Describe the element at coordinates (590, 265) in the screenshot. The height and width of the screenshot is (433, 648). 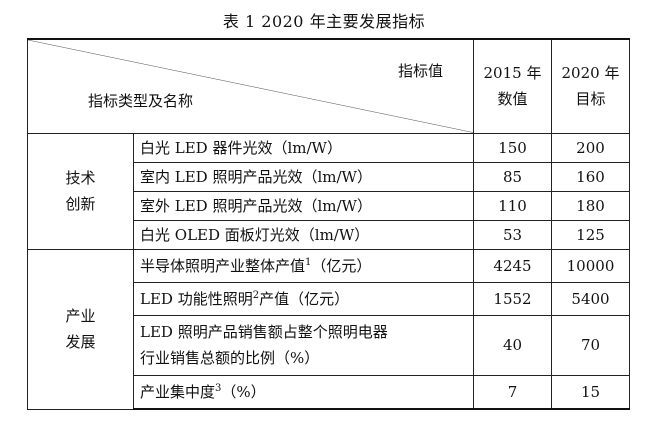
I see `value-2020: 10000` at that location.